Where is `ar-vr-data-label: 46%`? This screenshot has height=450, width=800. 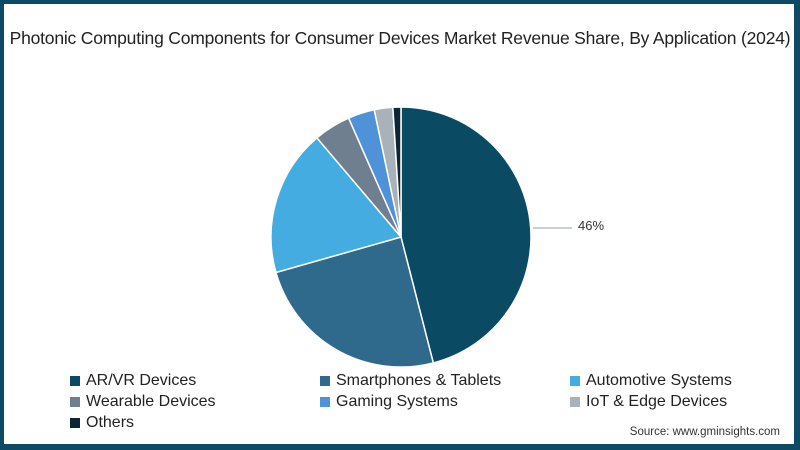
ar-vr-data-label: 46% is located at coordinates (591, 225).